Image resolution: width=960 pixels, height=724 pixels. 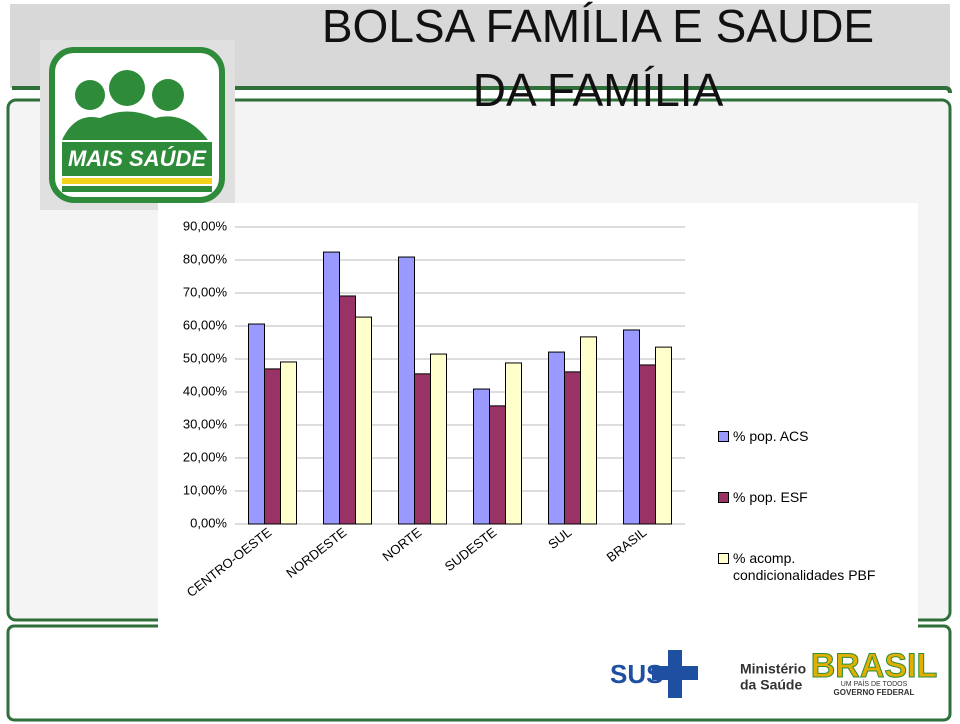 What do you see at coordinates (770, 497) in the screenshot?
I see `legend-label: % pop. ESF` at bounding box center [770, 497].